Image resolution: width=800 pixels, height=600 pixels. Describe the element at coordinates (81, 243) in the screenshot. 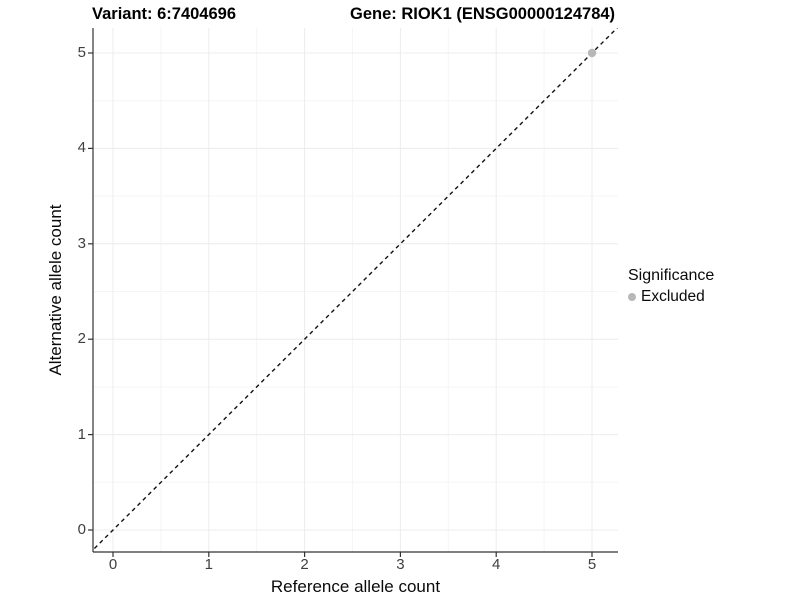

I see `y-tick-label: 3` at that location.